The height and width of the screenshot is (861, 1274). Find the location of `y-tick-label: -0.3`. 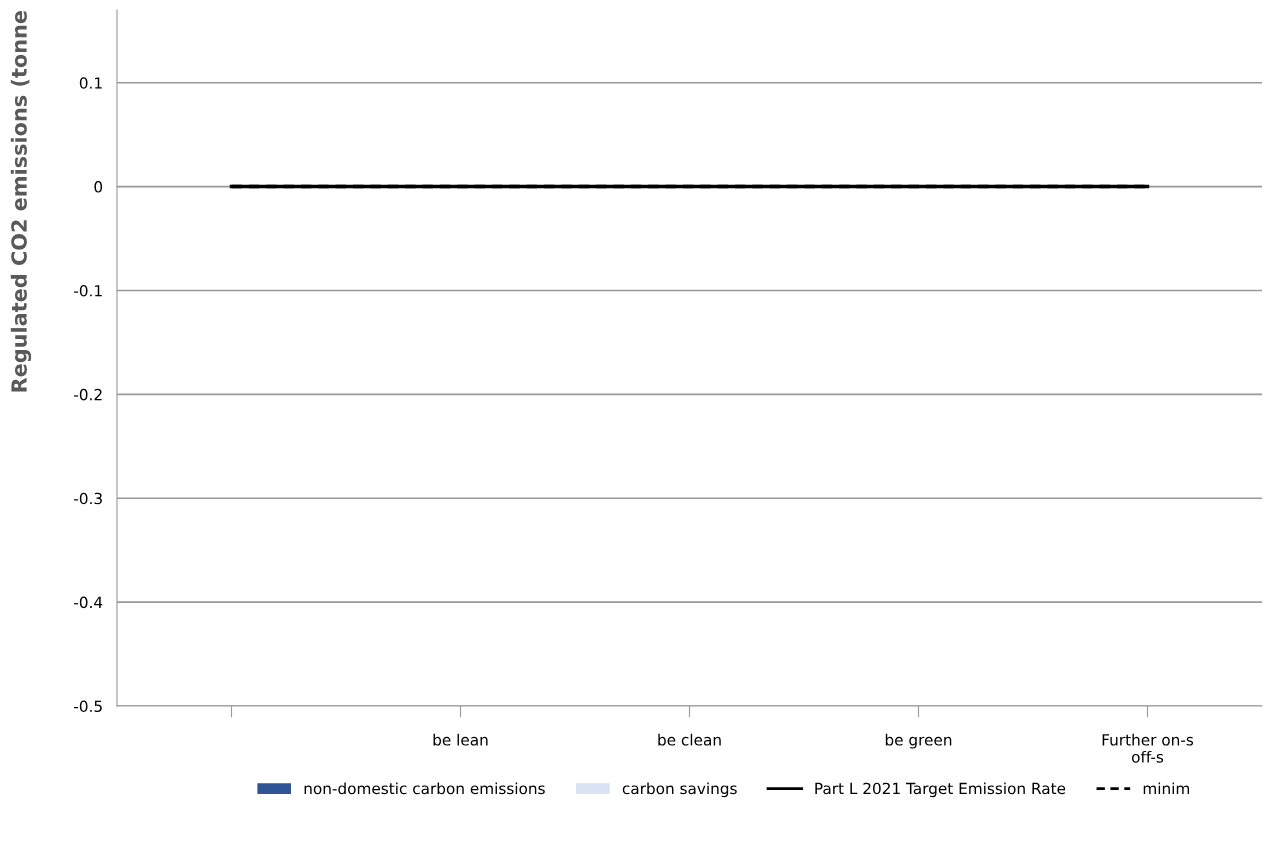

y-tick-label: -0.3 is located at coordinates (88, 498).